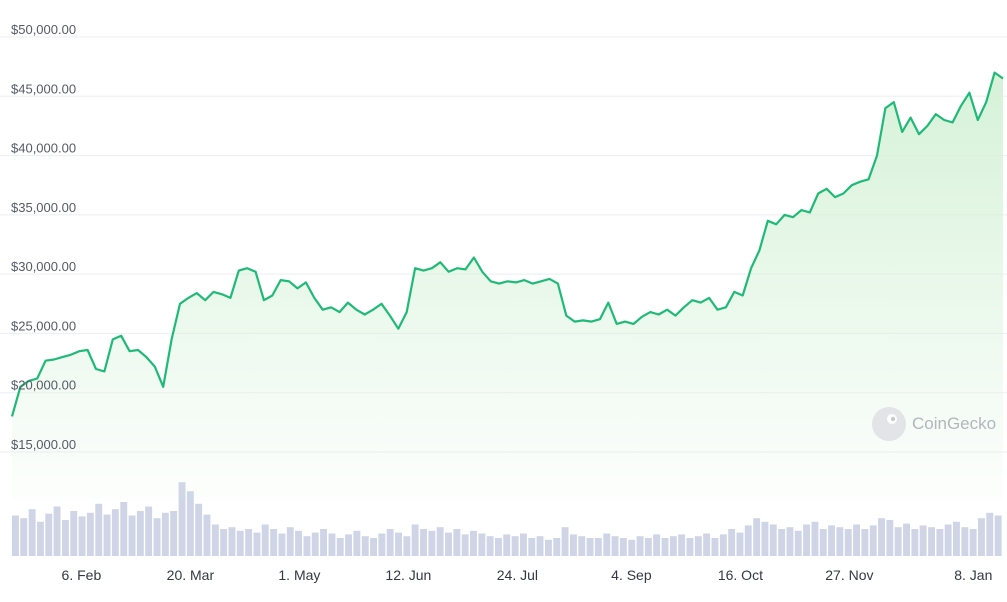  What do you see at coordinates (408, 575) in the screenshot?
I see `x-tick-label: 12. Jun` at bounding box center [408, 575].